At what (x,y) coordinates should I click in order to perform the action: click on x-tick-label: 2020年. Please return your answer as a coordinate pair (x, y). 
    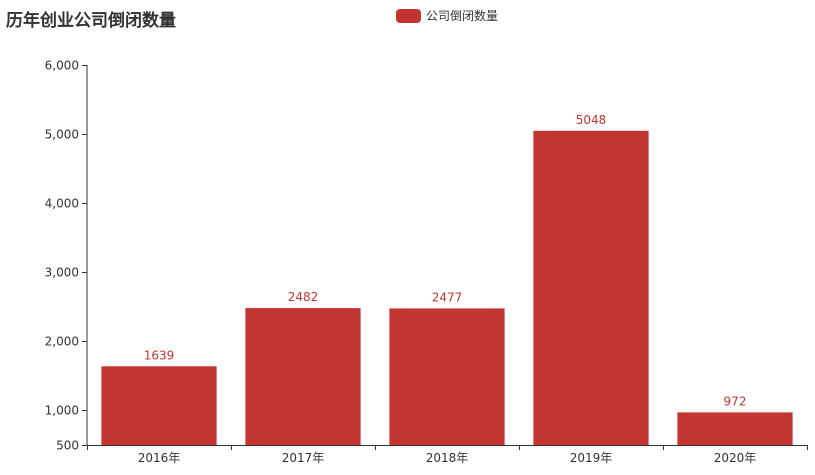
    Looking at the image, I should click on (735, 458).